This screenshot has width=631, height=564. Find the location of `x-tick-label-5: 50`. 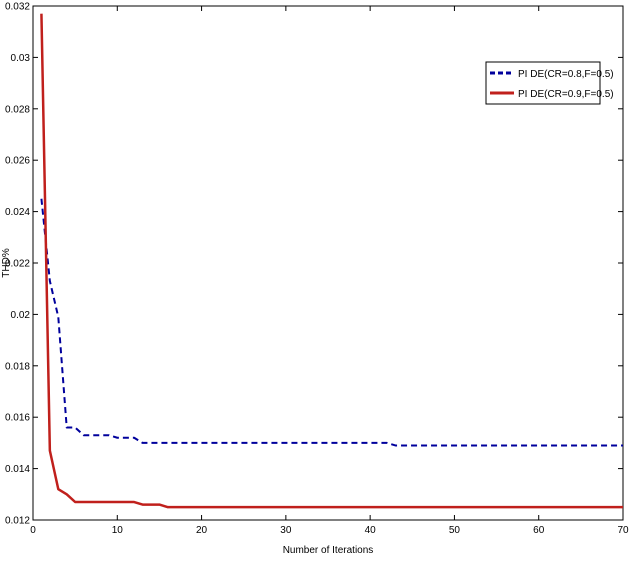

x-tick-label-5: 50 is located at coordinates (455, 530).